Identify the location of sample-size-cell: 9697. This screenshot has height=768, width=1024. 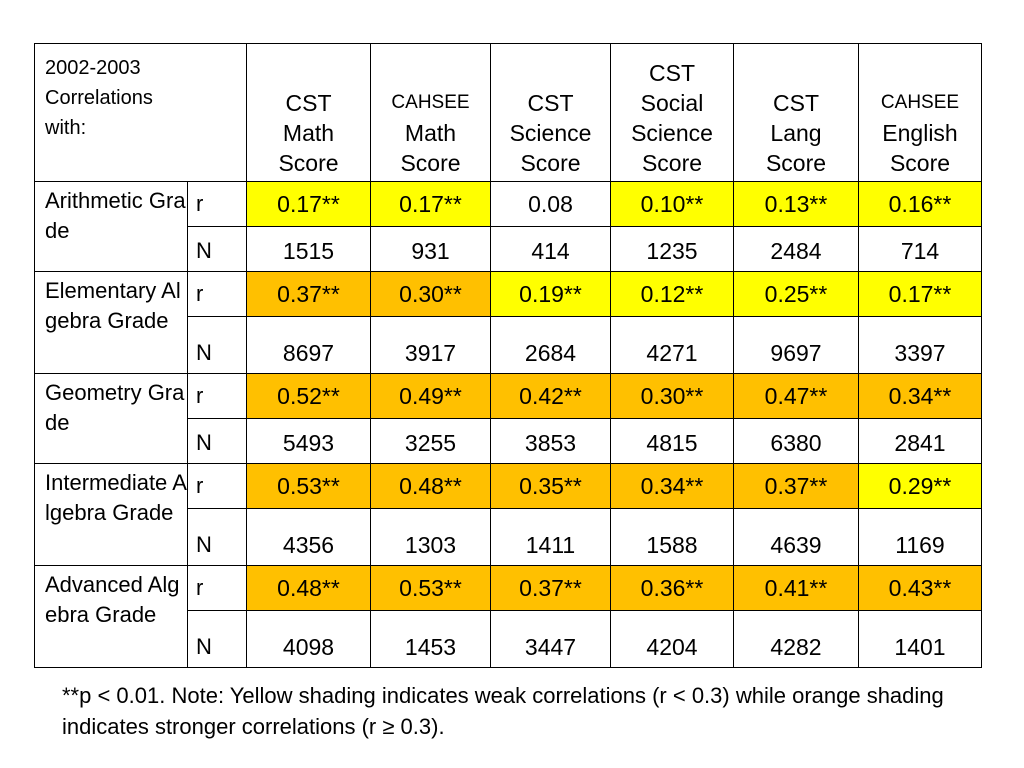
(796, 345).